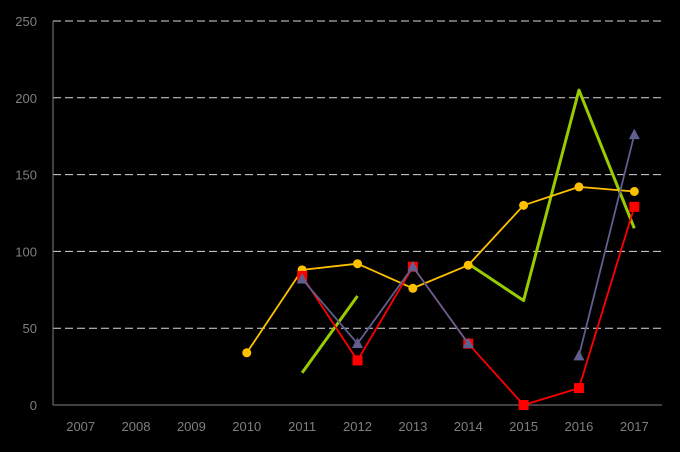 The height and width of the screenshot is (452, 680). What do you see at coordinates (468, 426) in the screenshot?
I see `x-tick-label: 2014` at bounding box center [468, 426].